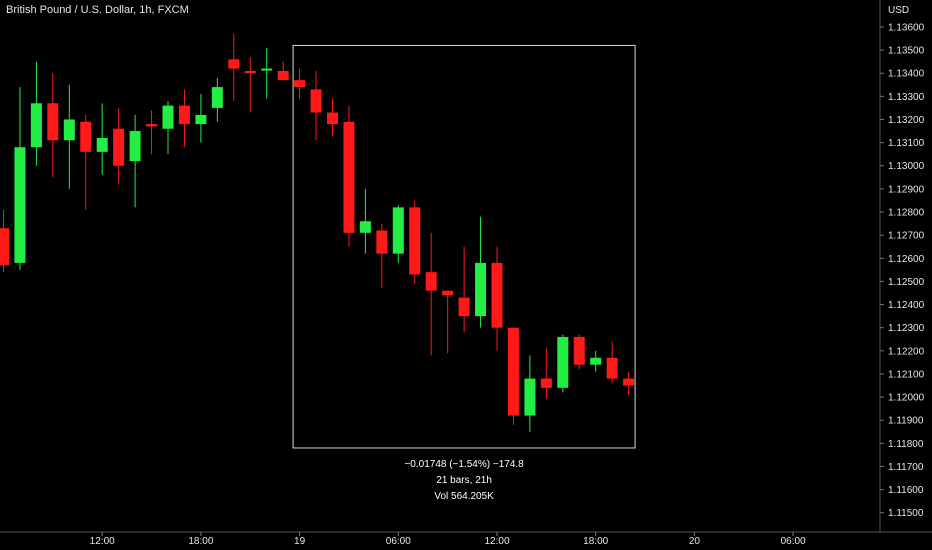 This screenshot has height=550, width=932. I want to click on price-tick-label: 1.12600, so click(906, 259).